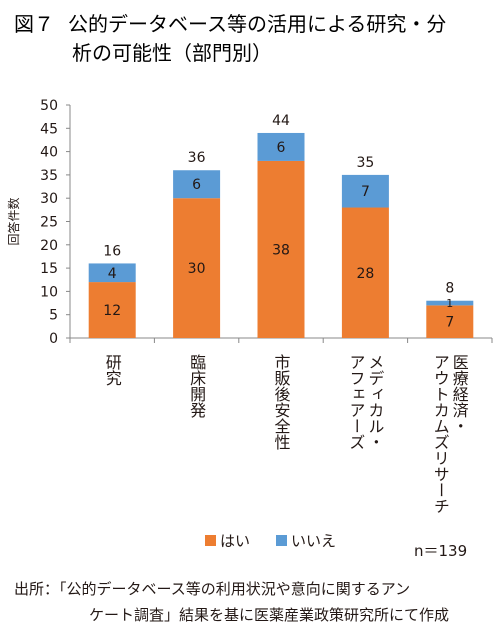  I want to click on legend-label-no: いいえ, so click(314, 541).